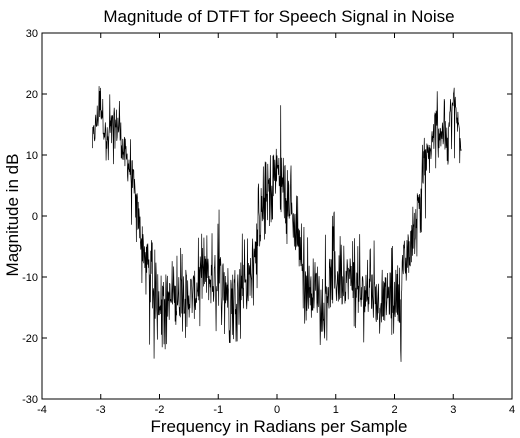  I want to click on x-tick-label: -1, so click(218, 410).